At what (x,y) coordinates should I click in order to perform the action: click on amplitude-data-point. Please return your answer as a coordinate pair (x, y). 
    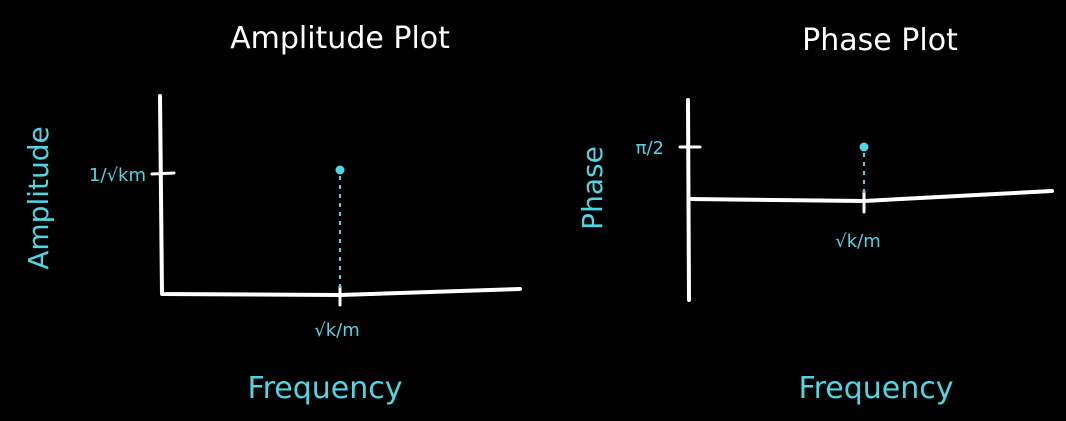
    Looking at the image, I should click on (340, 170).